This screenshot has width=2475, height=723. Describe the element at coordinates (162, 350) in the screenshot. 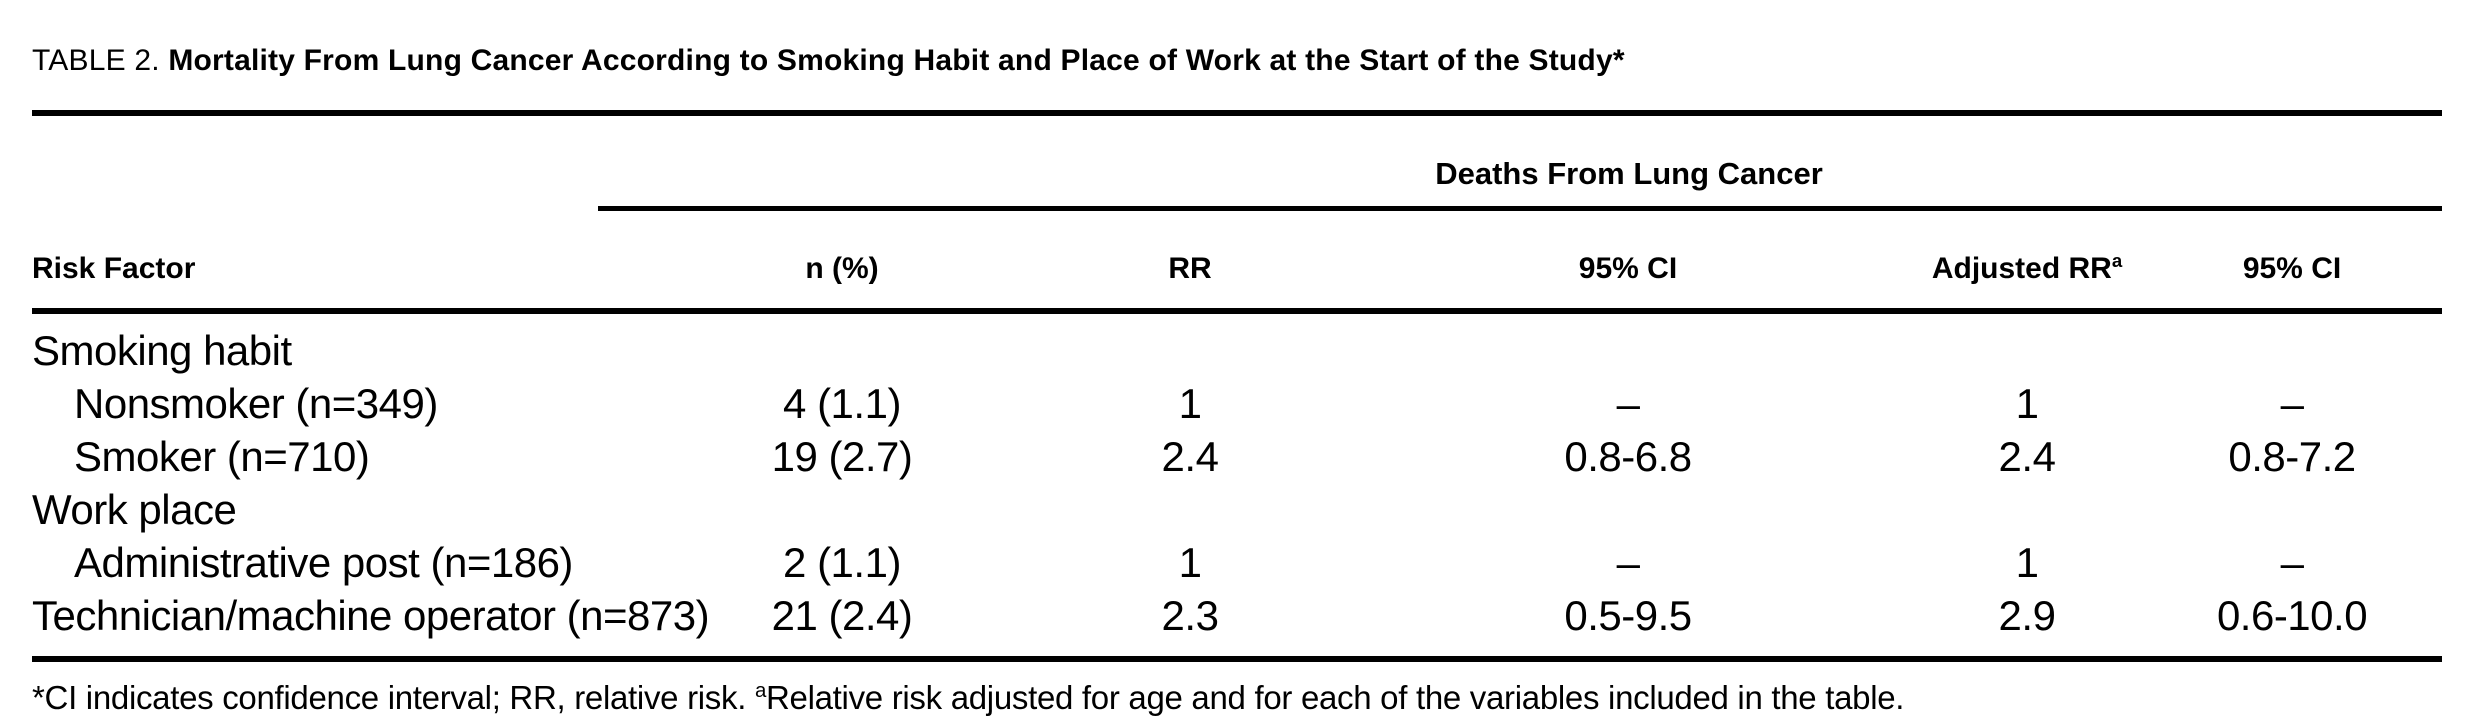

I see `row-label: Smoking habit` at that location.